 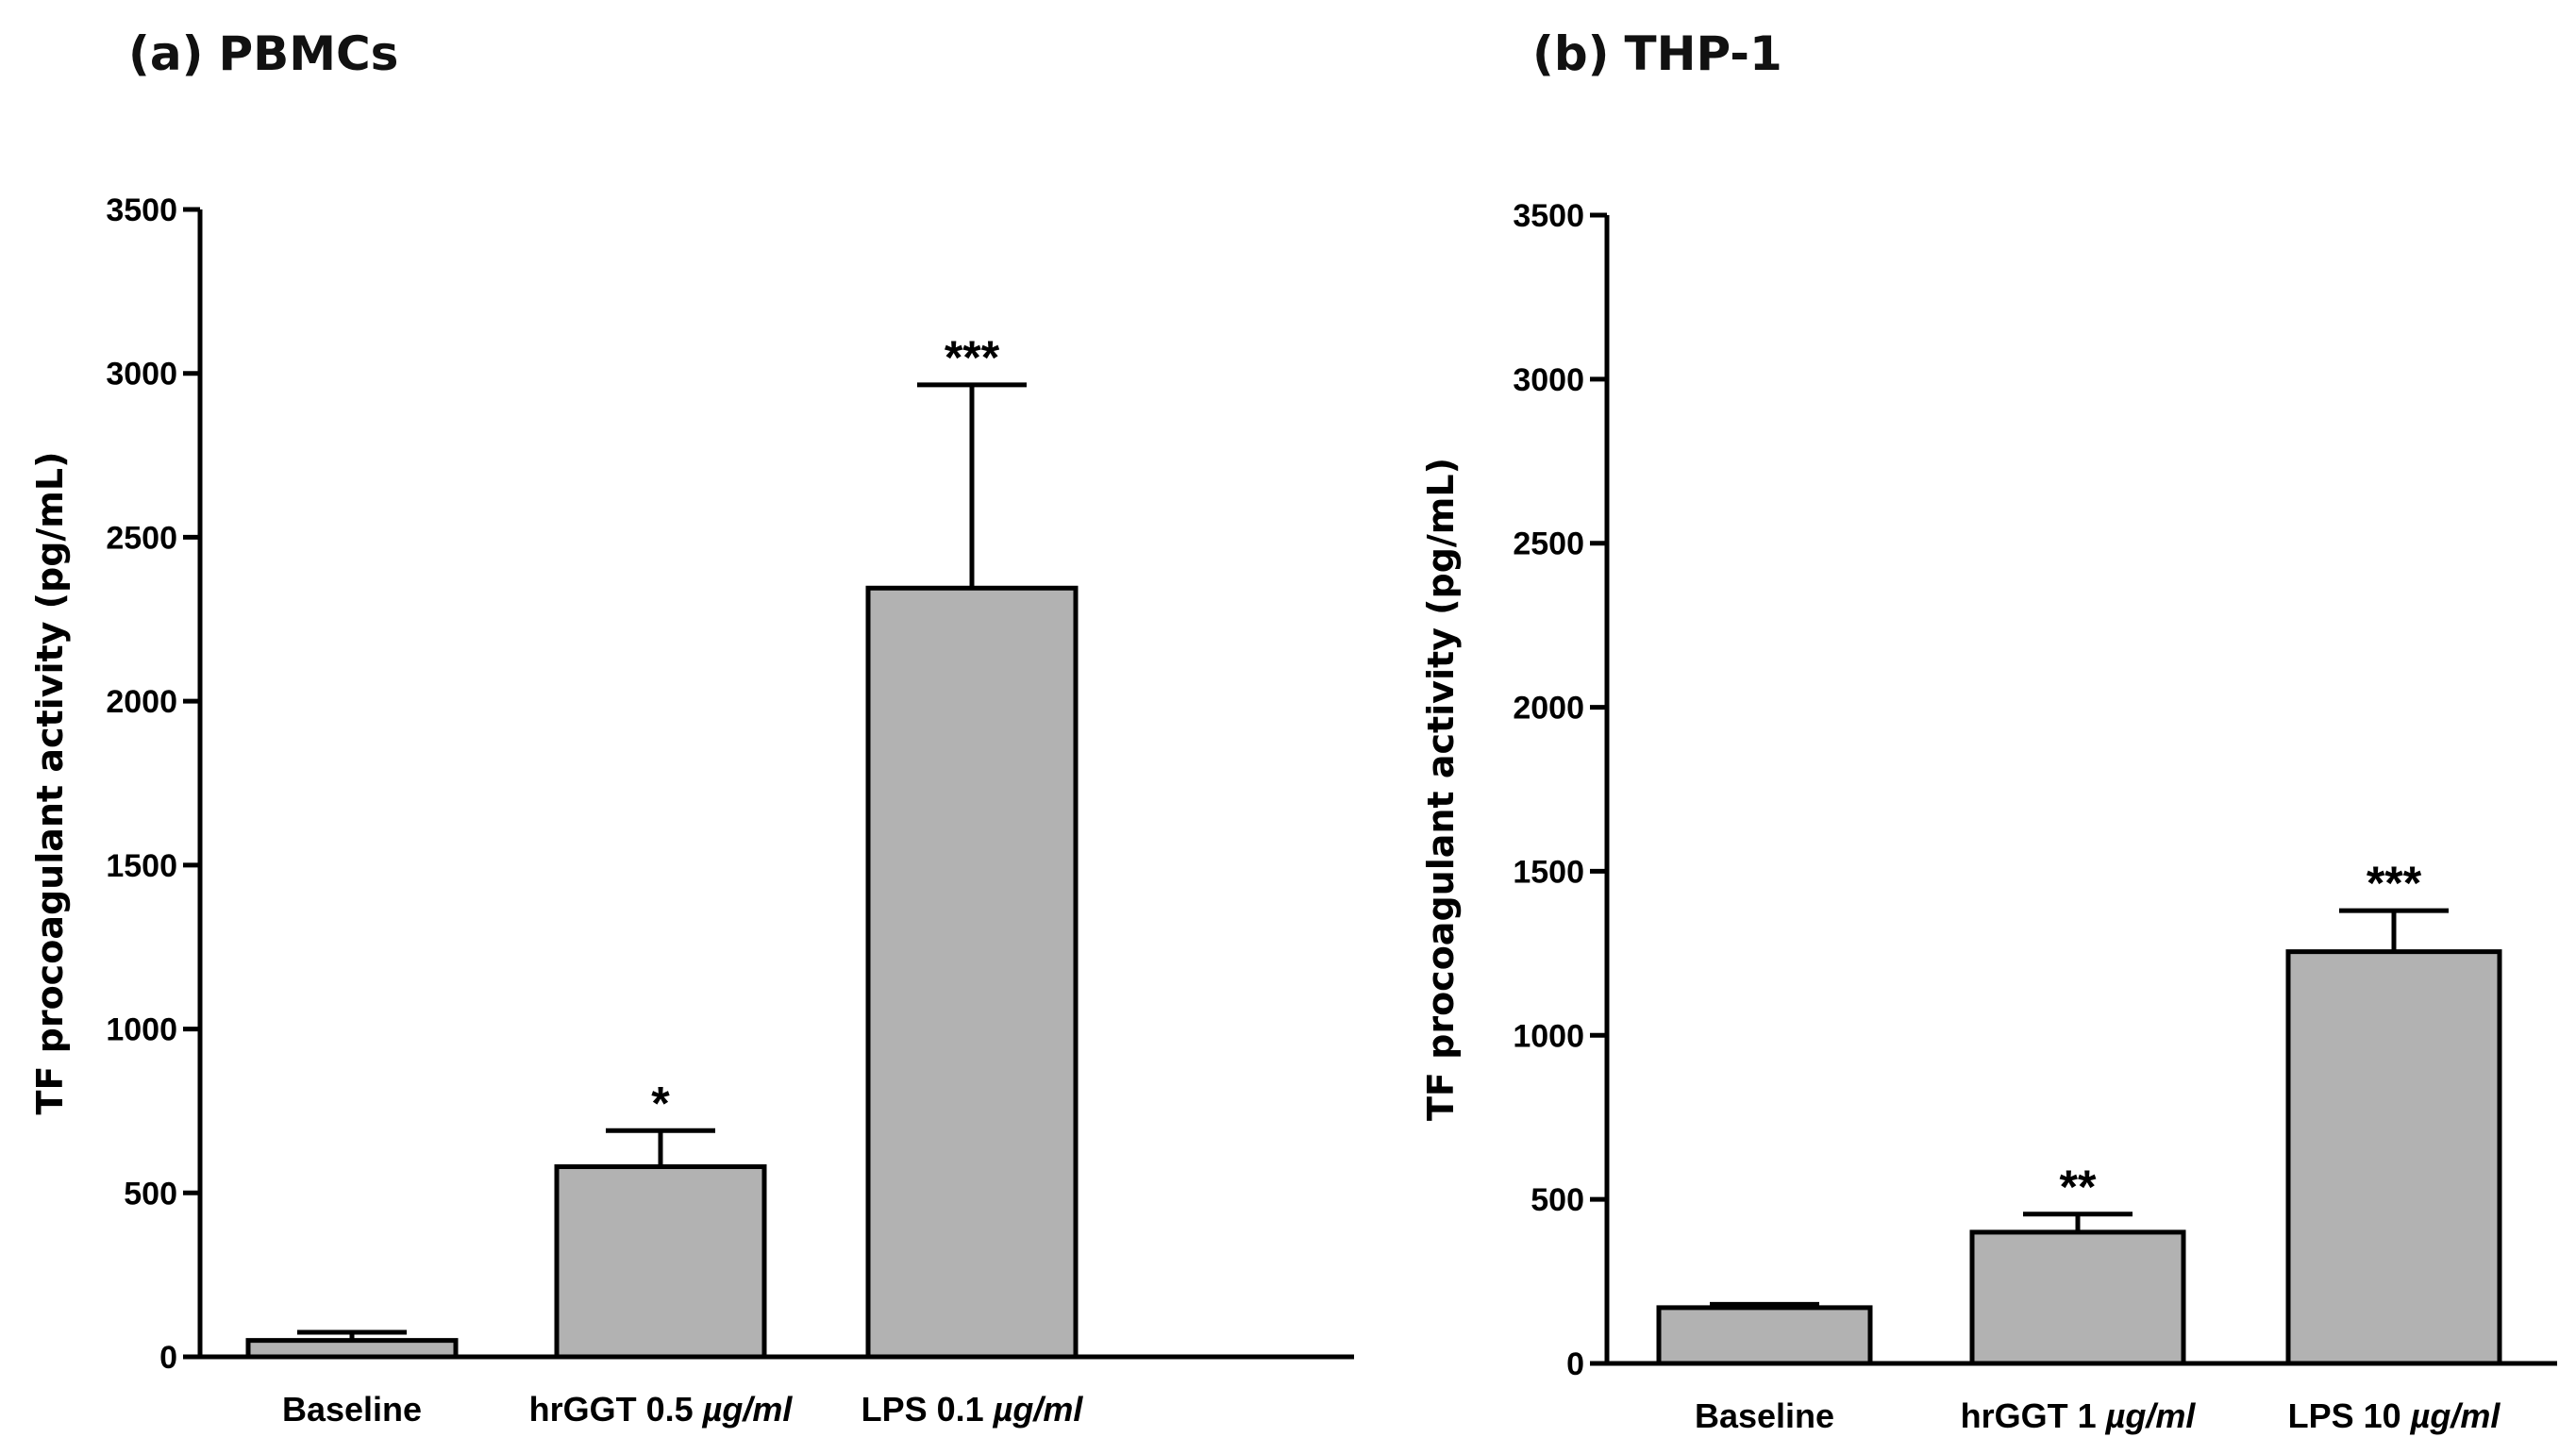 I want to click on panel-a-name: PBMCs, so click(x=308, y=53).